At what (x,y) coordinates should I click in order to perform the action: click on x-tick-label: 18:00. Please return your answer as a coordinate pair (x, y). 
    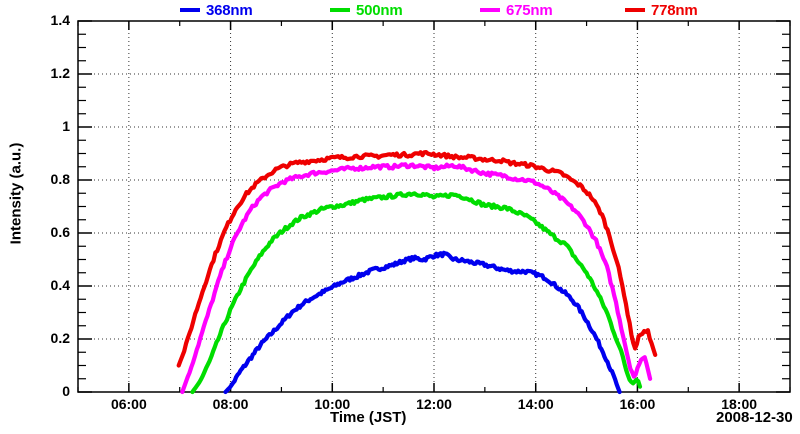
    Looking at the image, I should click on (739, 404).